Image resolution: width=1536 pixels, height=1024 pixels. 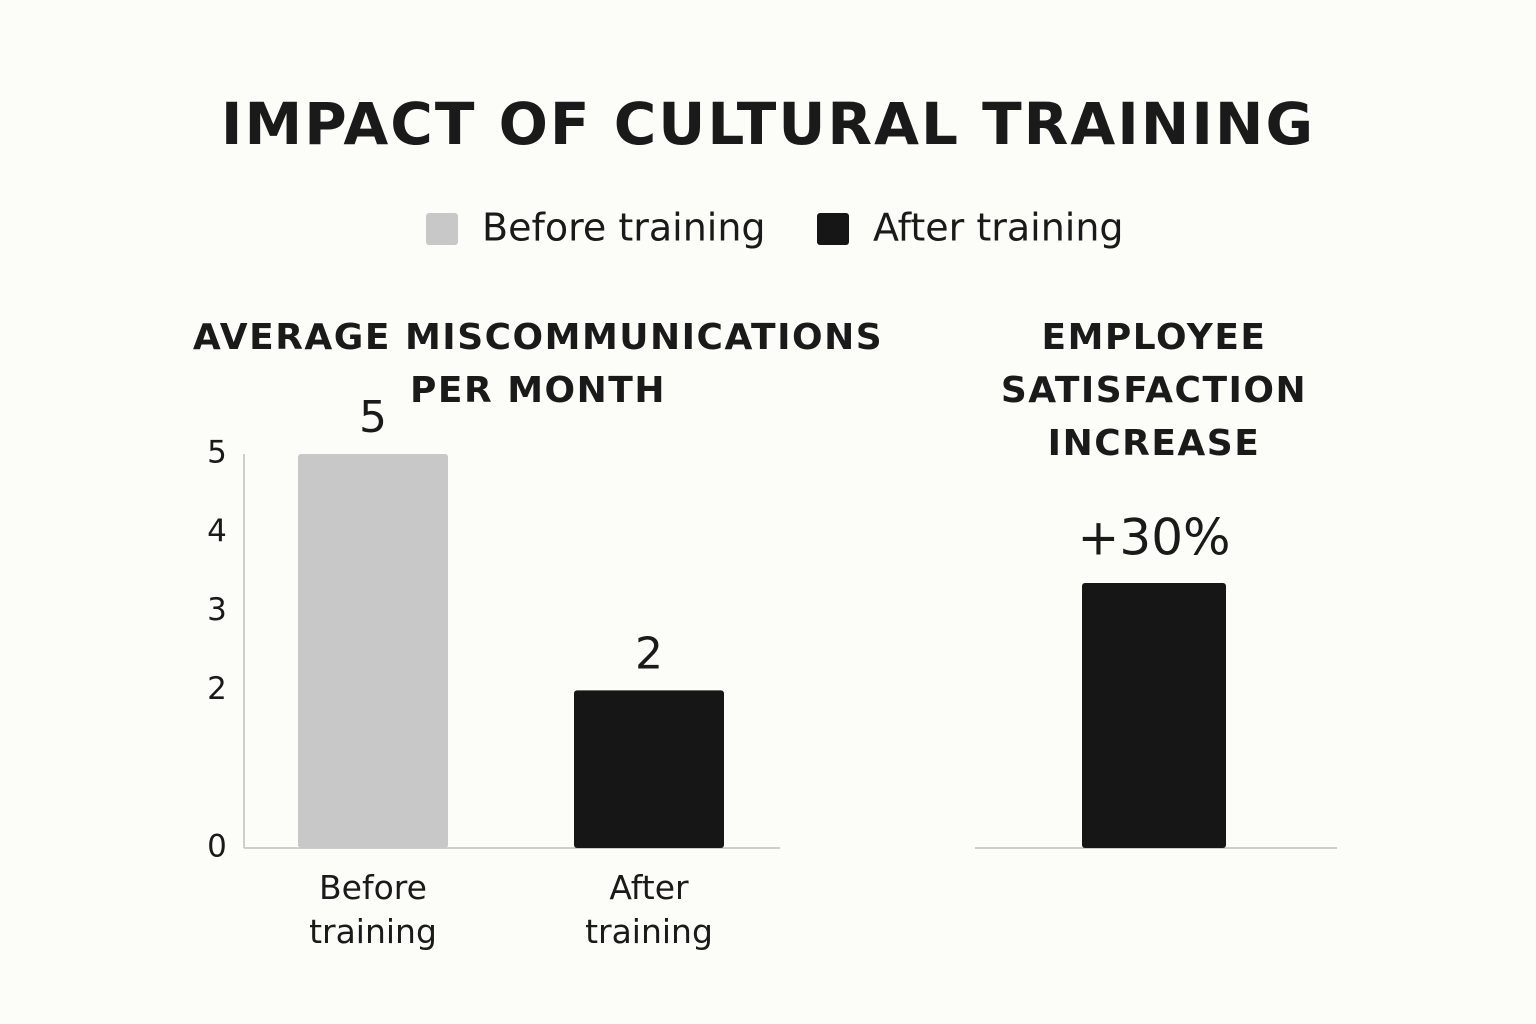 I want to click on x-tick-label: After training, so click(x=649, y=909).